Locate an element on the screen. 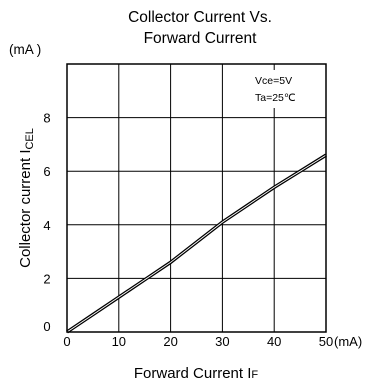 This screenshot has height=385, width=379. x-axis-unit: (mA) is located at coordinates (348, 341).